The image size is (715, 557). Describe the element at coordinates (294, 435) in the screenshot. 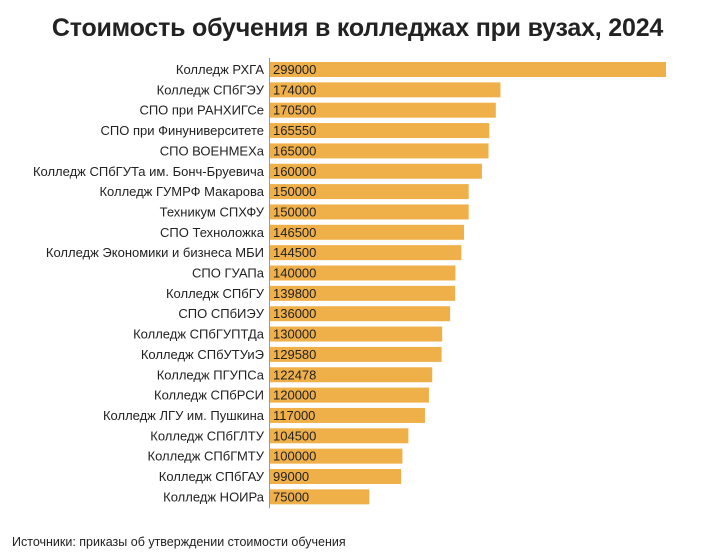

I see `bar-value-label: 104500` at that location.